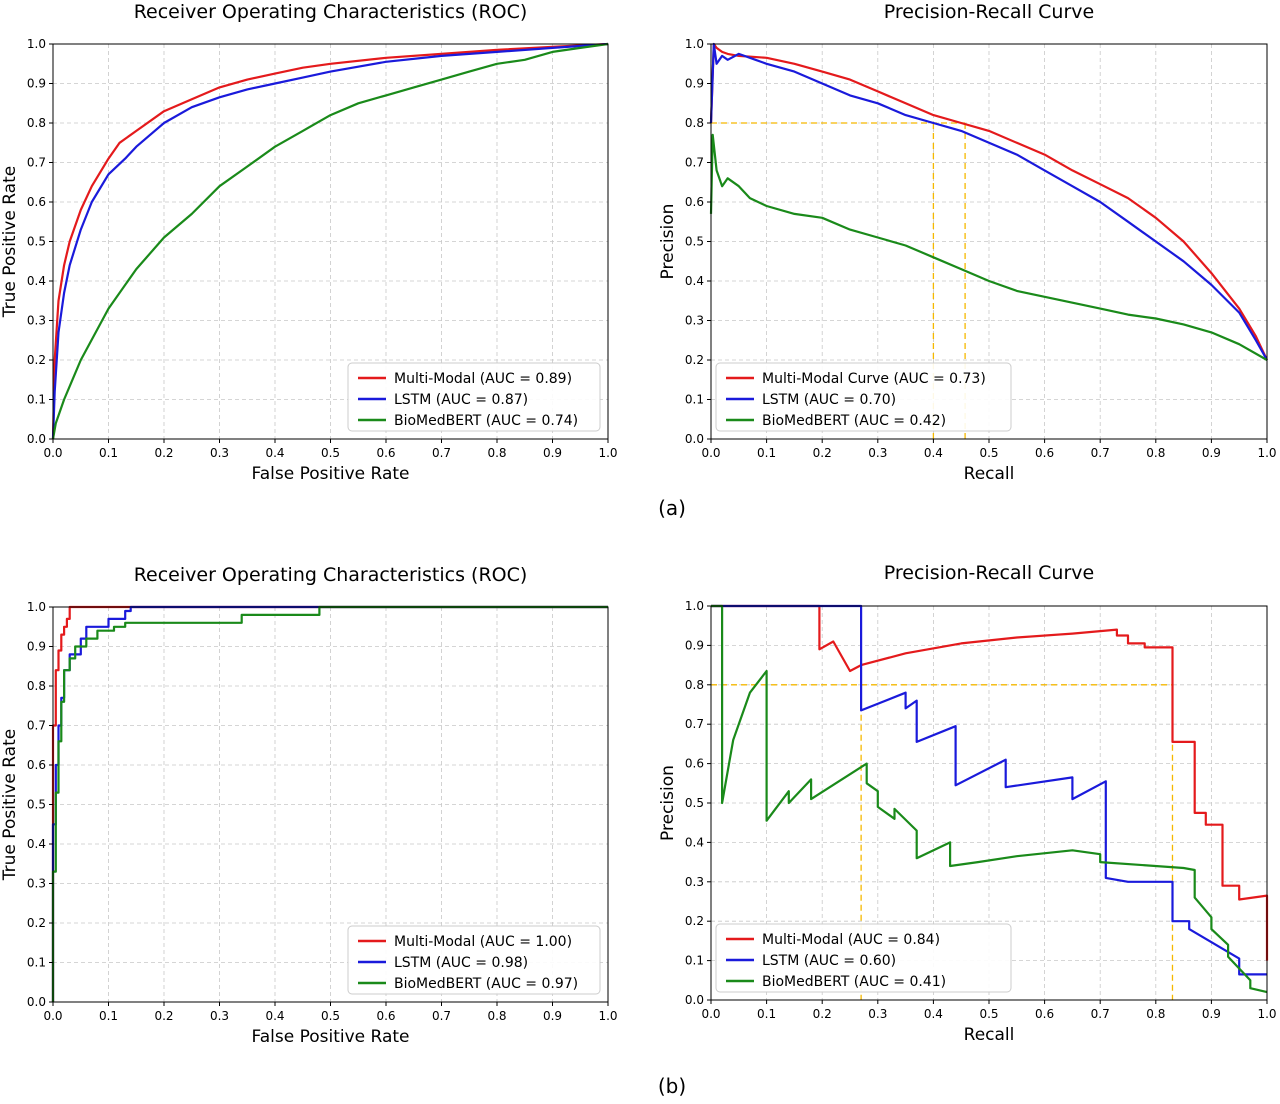 The height and width of the screenshot is (1104, 1280). Describe the element at coordinates (10, 242) in the screenshot. I see `y-axis-label: True Positive Rate` at that location.